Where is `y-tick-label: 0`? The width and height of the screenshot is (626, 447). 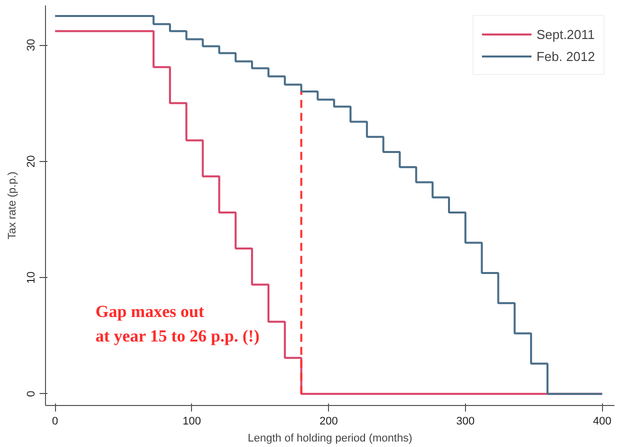
y-tick-label: 0 is located at coordinates (32, 393).